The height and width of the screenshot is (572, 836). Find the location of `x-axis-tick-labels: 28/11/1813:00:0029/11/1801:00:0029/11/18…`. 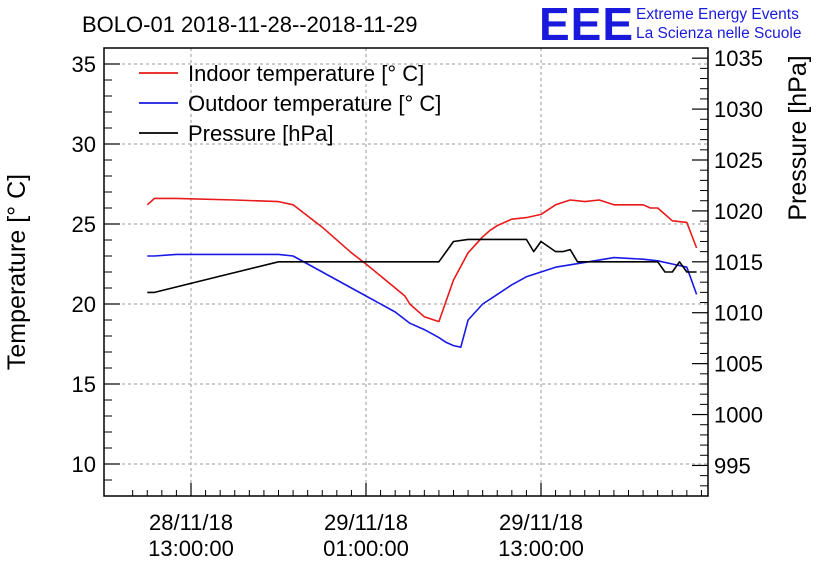

x-axis-tick-labels: 28/11/1813:00:0029/11/1801:00:0029/11/18… is located at coordinates (366, 535).